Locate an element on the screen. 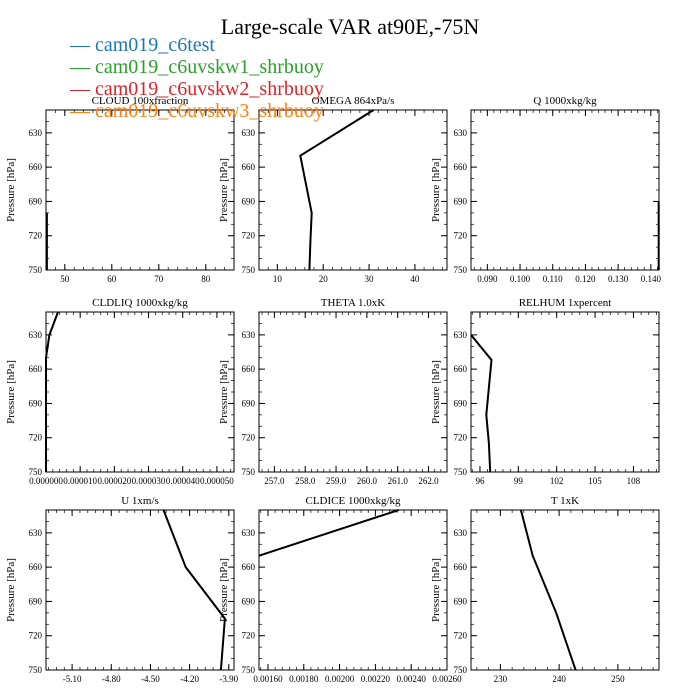  panel-title: OMEGA 864xPa/s is located at coordinates (353, 101).